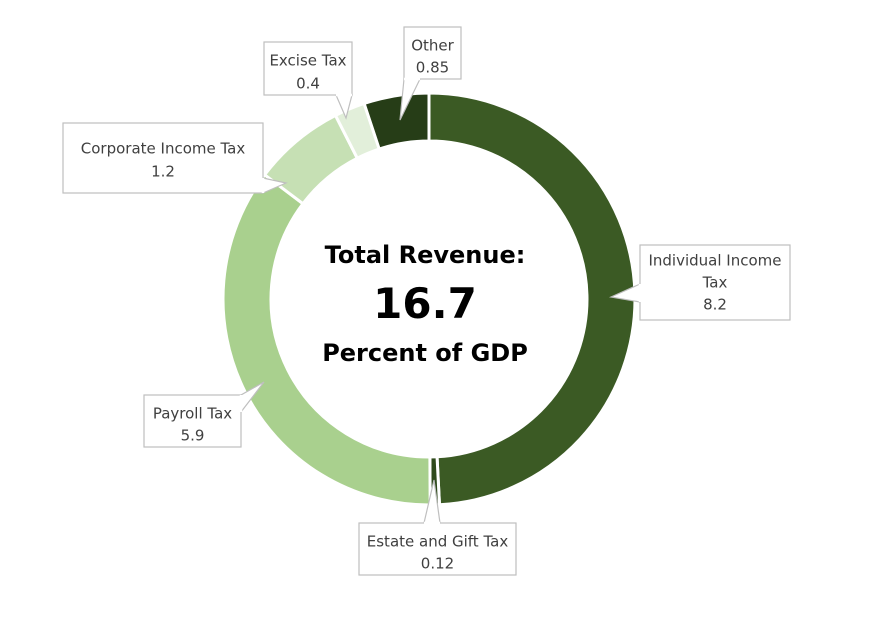 The height and width of the screenshot is (631, 870). What do you see at coordinates (715, 305) in the screenshot?
I see `callout-value: 8.2` at bounding box center [715, 305].